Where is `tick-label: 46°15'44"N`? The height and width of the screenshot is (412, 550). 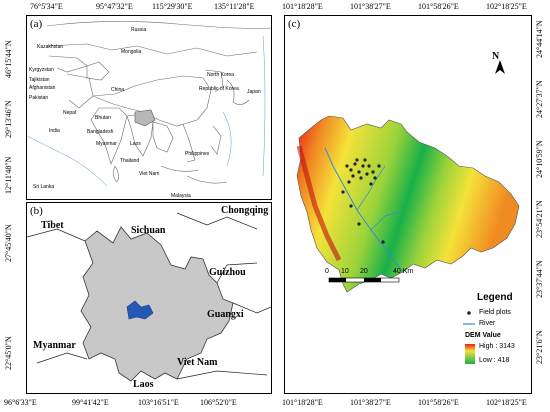
tick-label: 46°15'44"N is located at coordinates (8, 59).